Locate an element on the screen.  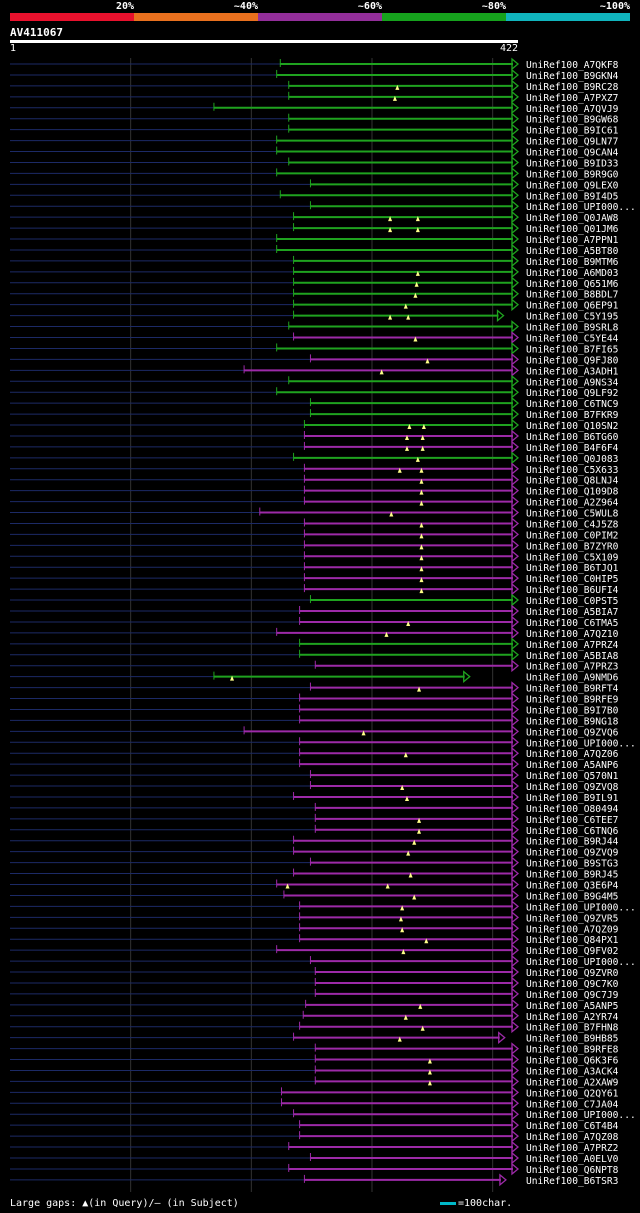
hit-row: UniRef100_B9SRL8 is located at coordinates (314, 327).